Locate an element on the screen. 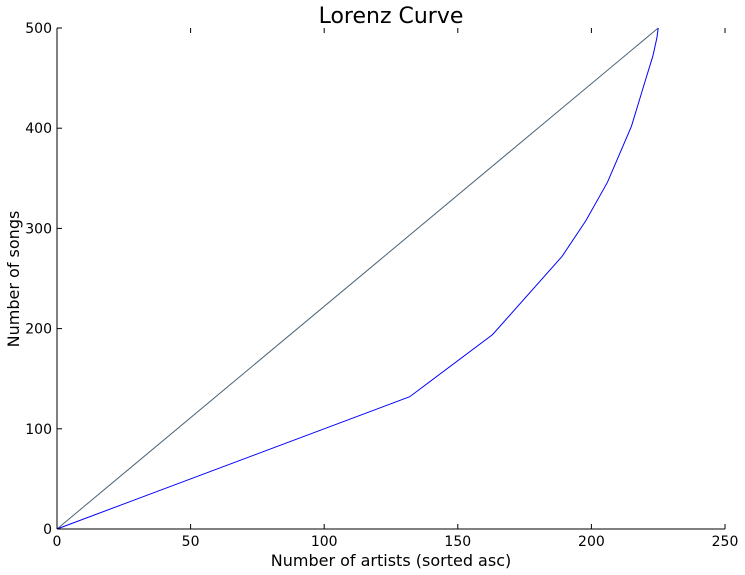 The width and height of the screenshot is (745, 575). x-tick-label: 100 is located at coordinates (324, 542).